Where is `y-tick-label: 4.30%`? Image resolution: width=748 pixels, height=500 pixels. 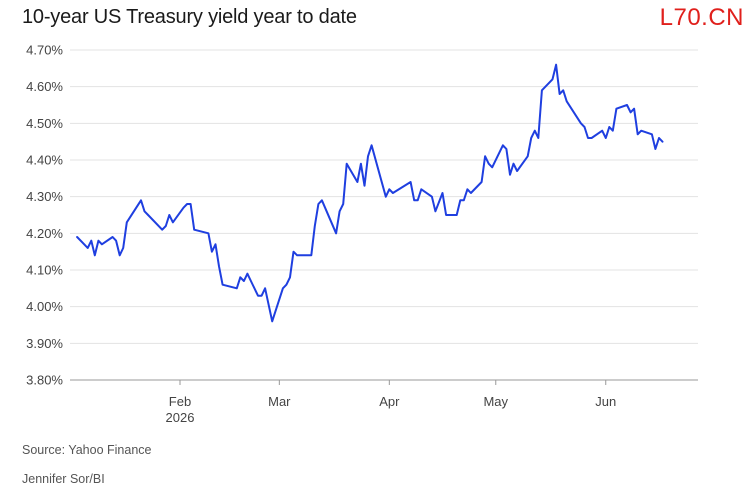 y-tick-label: 4.30% is located at coordinates (44, 196).